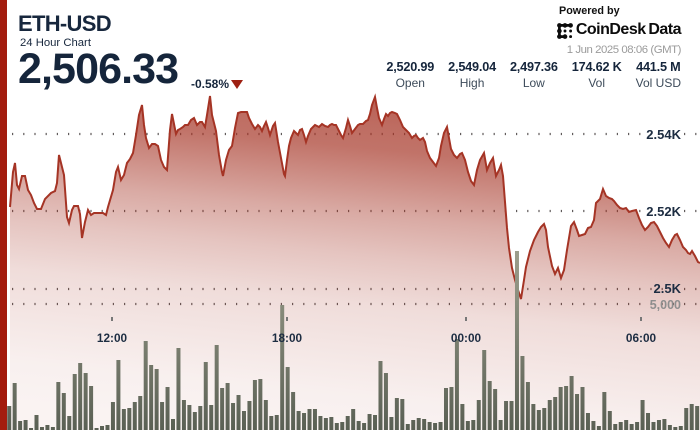 Image resolution: width=700 pixels, height=430 pixels. What do you see at coordinates (466, 338) in the screenshot?
I see `svg-text: 00:00` at bounding box center [466, 338].